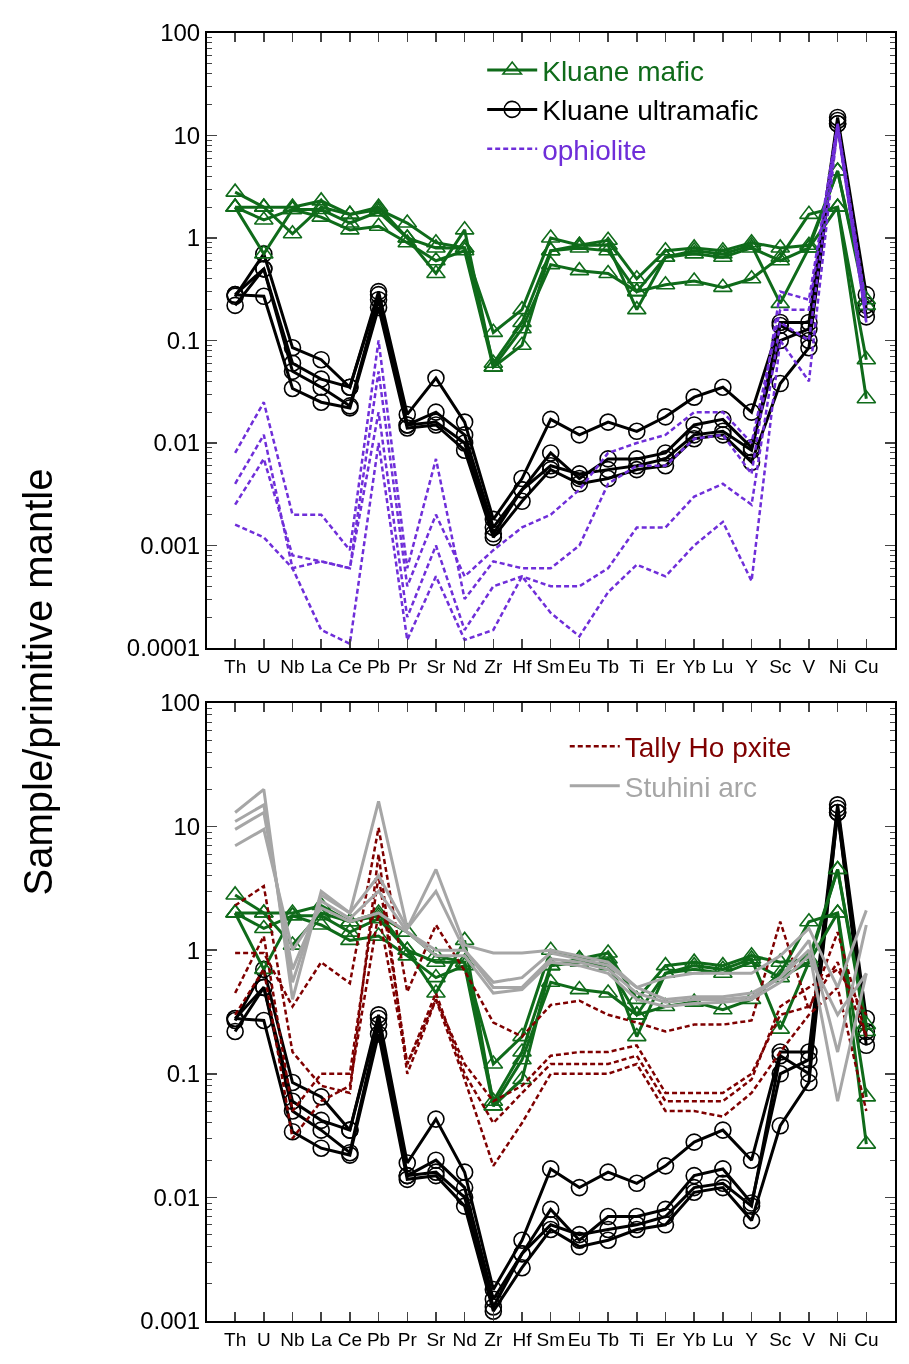 Image resolution: width=909 pixels, height=1364 pixels. Describe the element at coordinates (650, 111) in the screenshot. I see `legend-label: Kluane ultramafic` at that location.